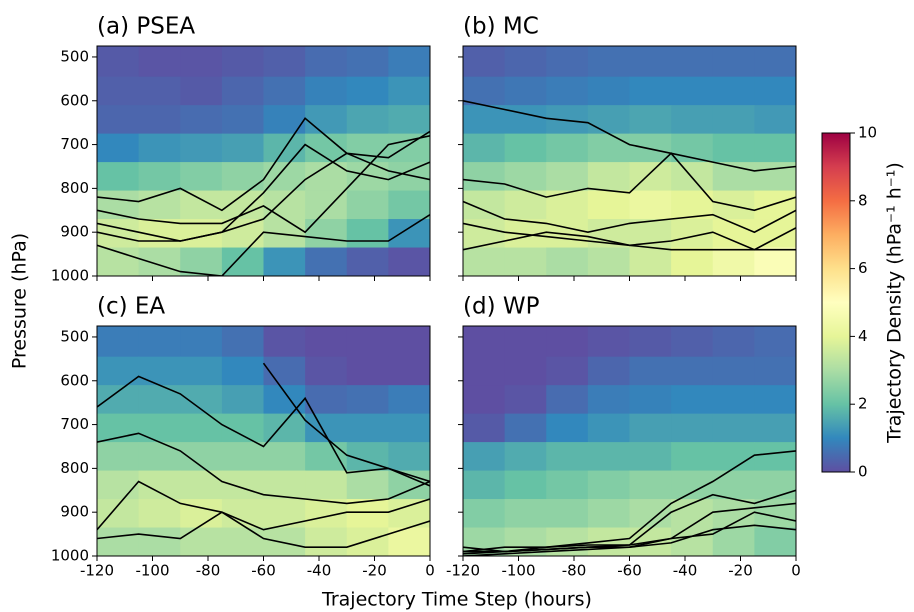  What do you see at coordinates (456, 600) in the screenshot?
I see `x-axis-label: Trajectory Time Step (hours)` at bounding box center [456, 600].